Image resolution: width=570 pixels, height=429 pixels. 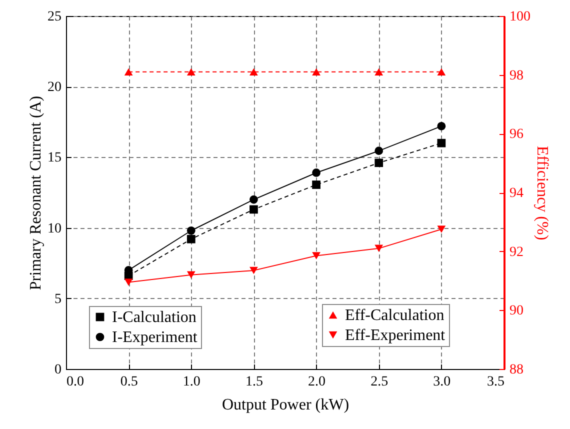 I want to click on legend-label: Eff-Experiment, so click(x=395, y=335).